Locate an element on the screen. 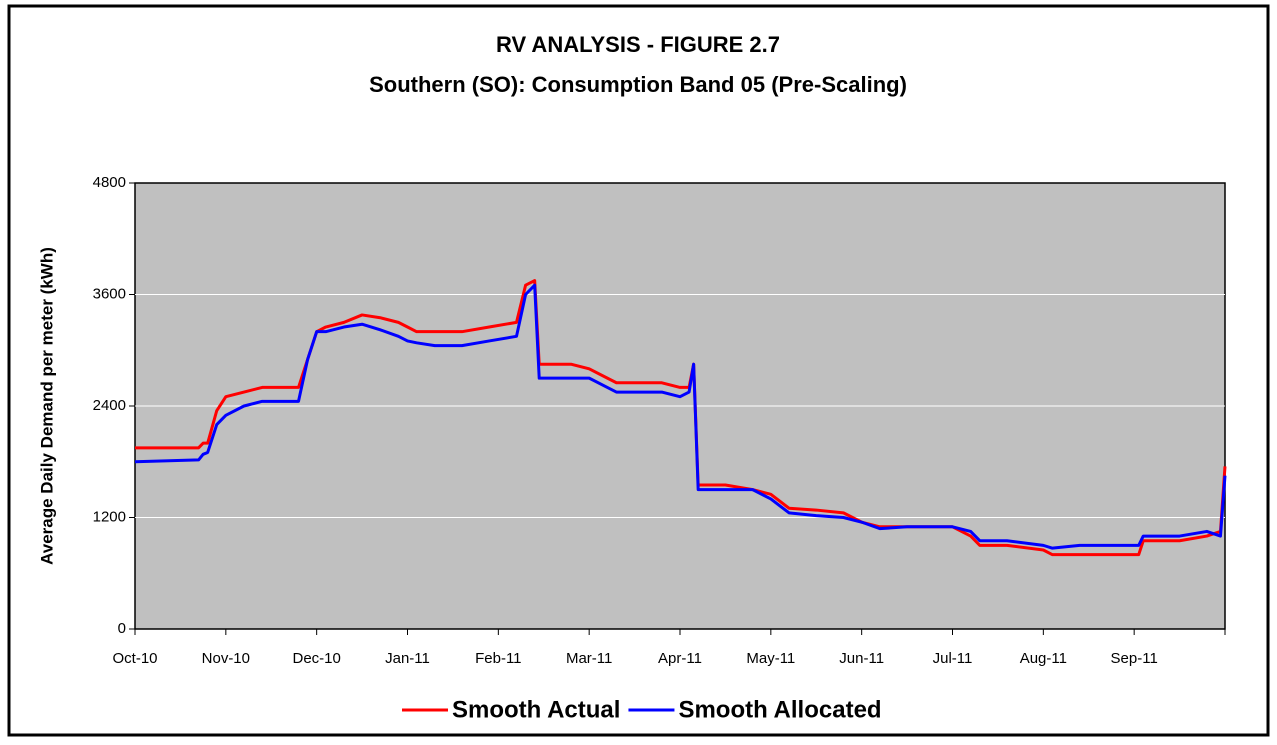 The width and height of the screenshot is (1277, 745). x-tick-label: Jan-11 is located at coordinates (407, 658).